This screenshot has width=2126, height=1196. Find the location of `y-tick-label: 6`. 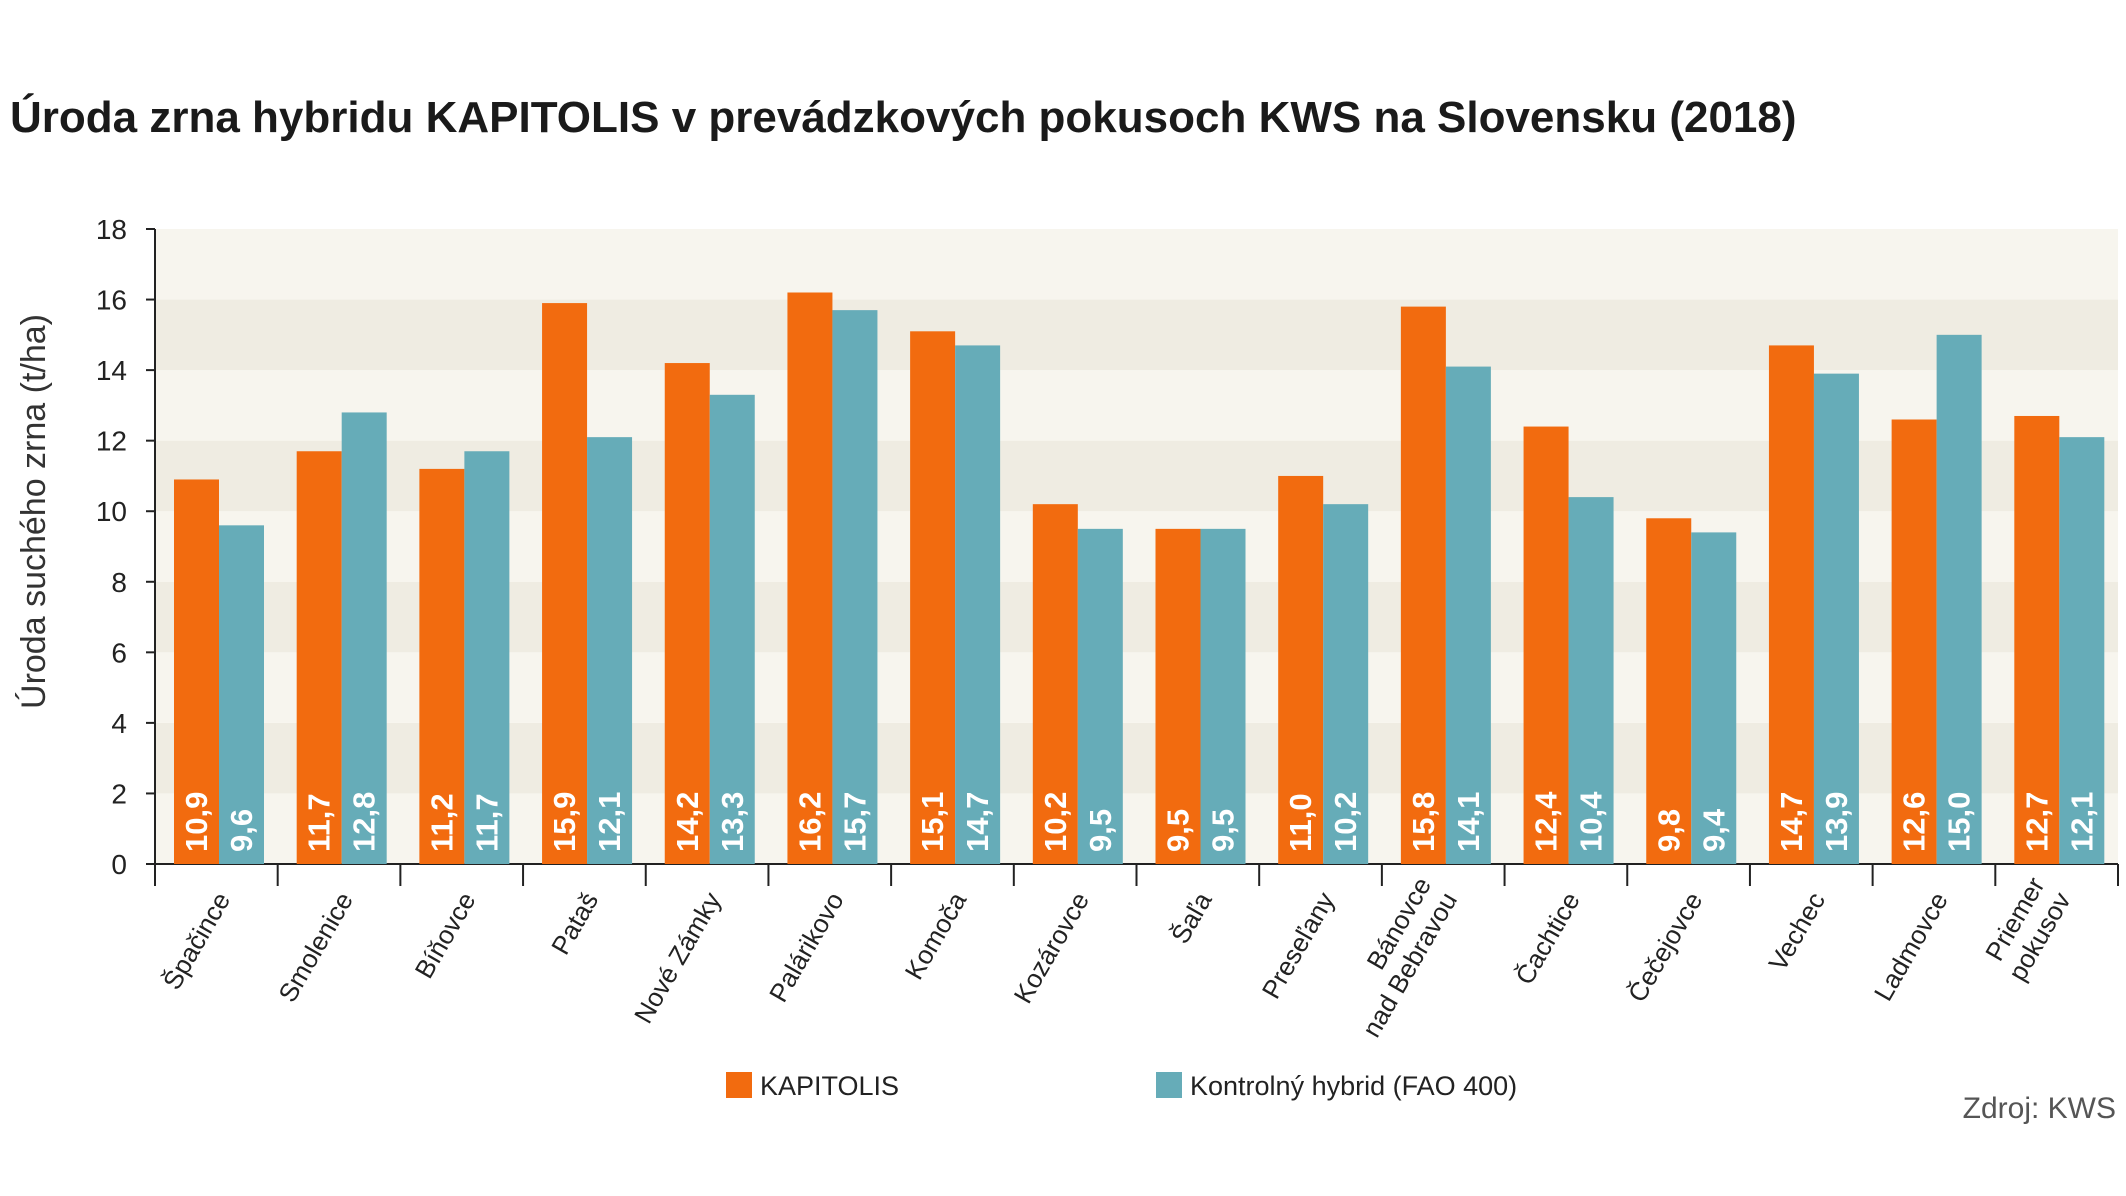

y-tick-label: 6 is located at coordinates (119, 652).